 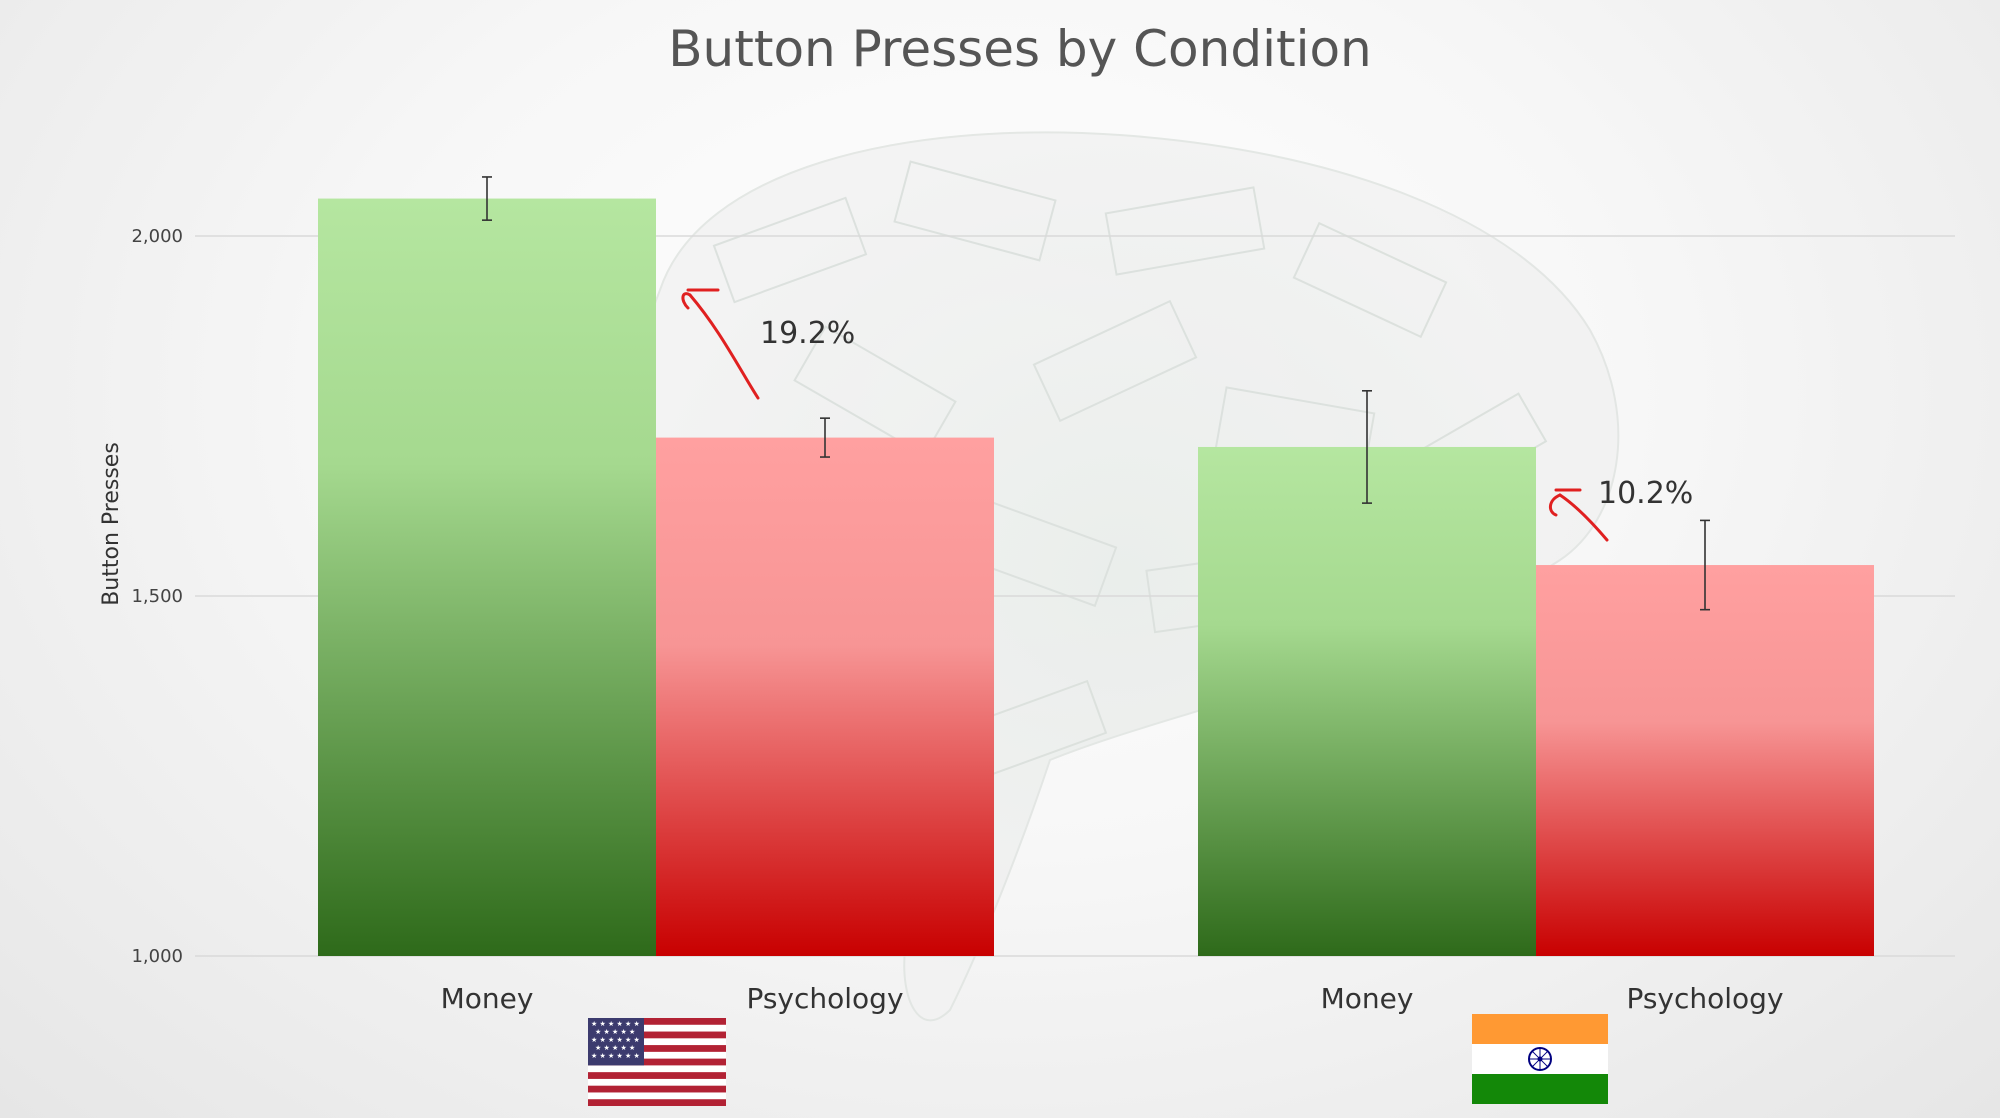 What do you see at coordinates (807, 333) in the screenshot?
I see `annotation-label-us: 19.2%` at bounding box center [807, 333].